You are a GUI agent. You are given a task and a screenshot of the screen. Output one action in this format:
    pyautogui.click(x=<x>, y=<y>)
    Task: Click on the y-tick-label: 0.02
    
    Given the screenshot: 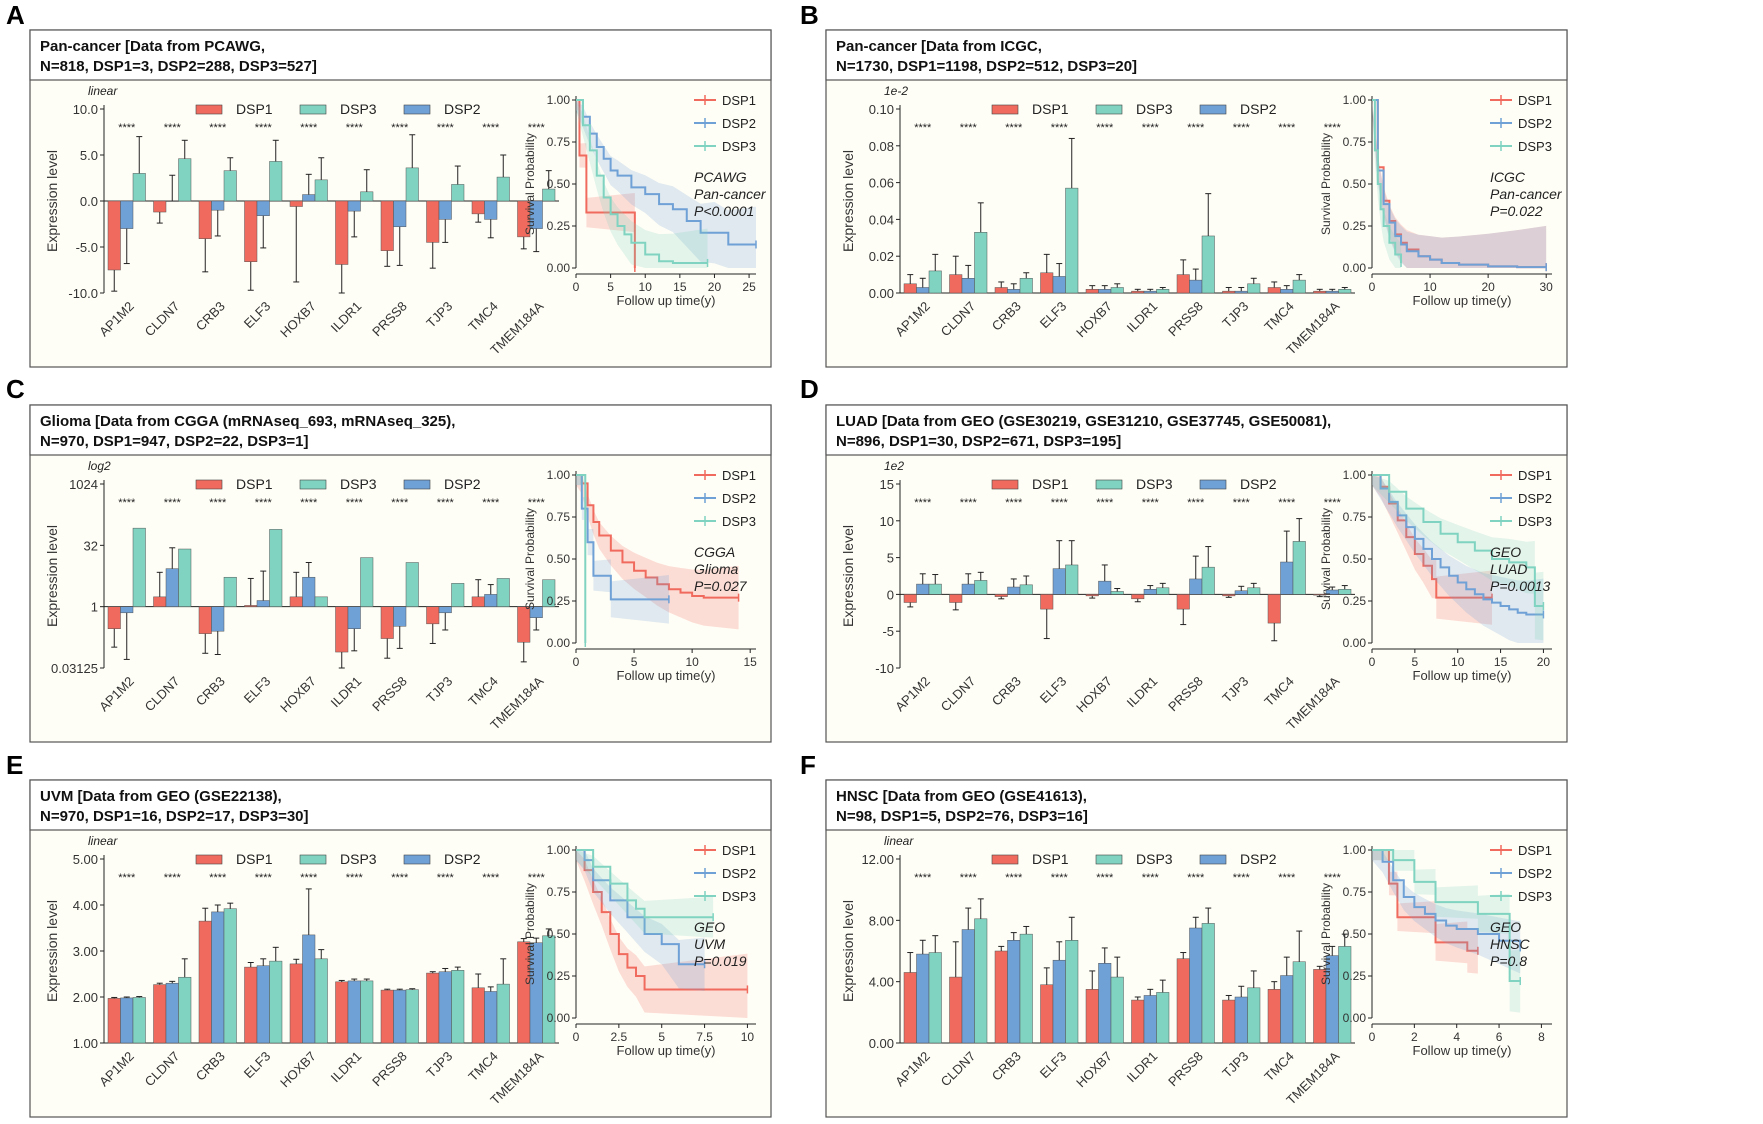 What is the action you would take?
    pyautogui.click(x=881, y=256)
    